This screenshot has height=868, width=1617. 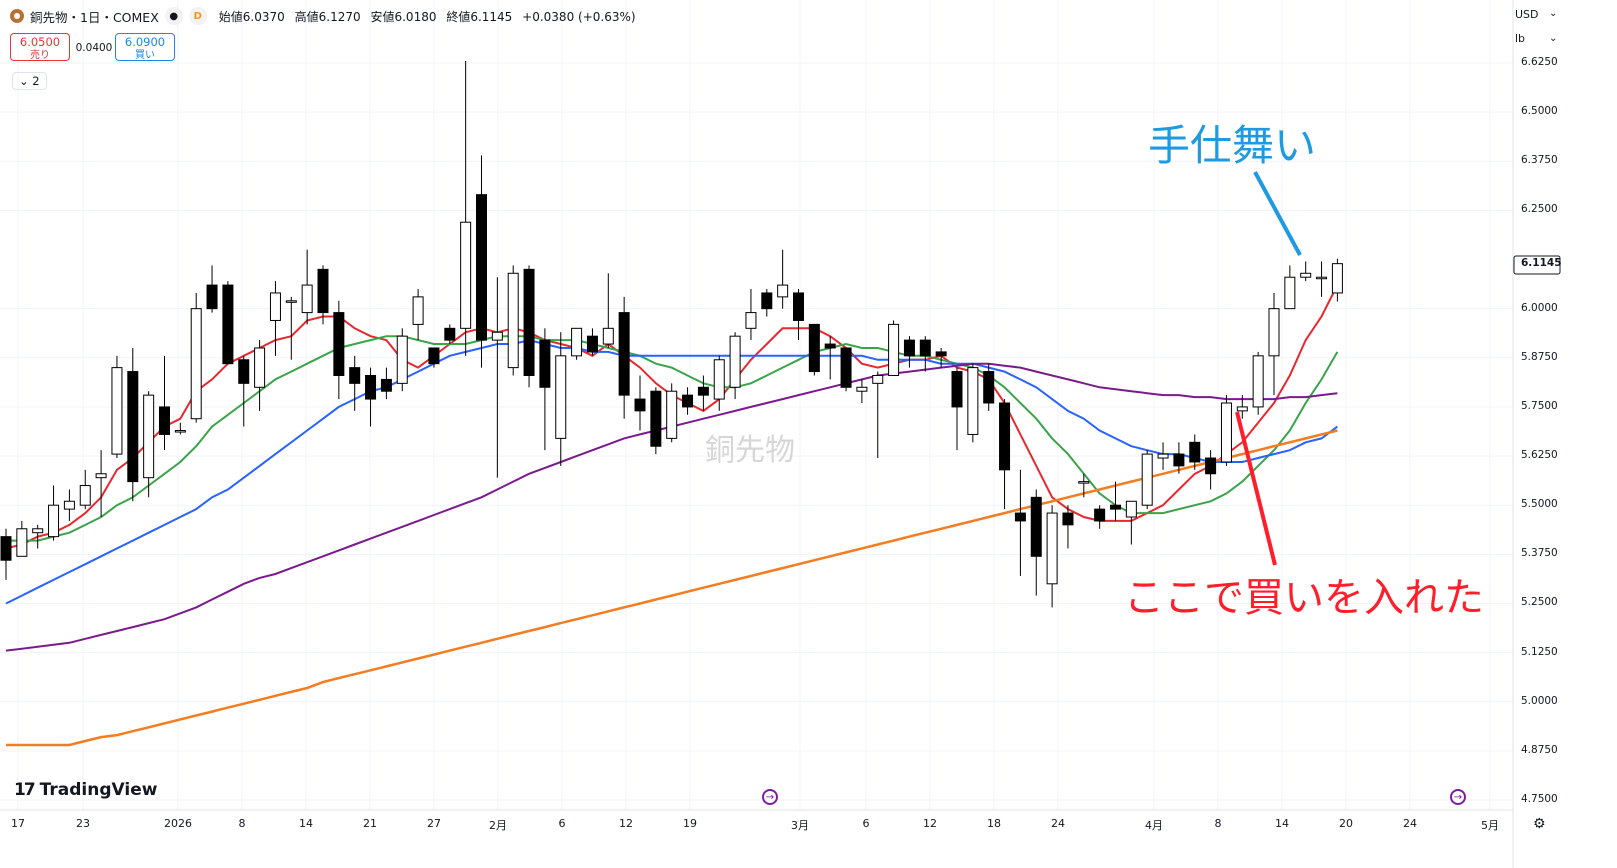 I want to click on price-tick-label: 6.2500, so click(x=1539, y=209).